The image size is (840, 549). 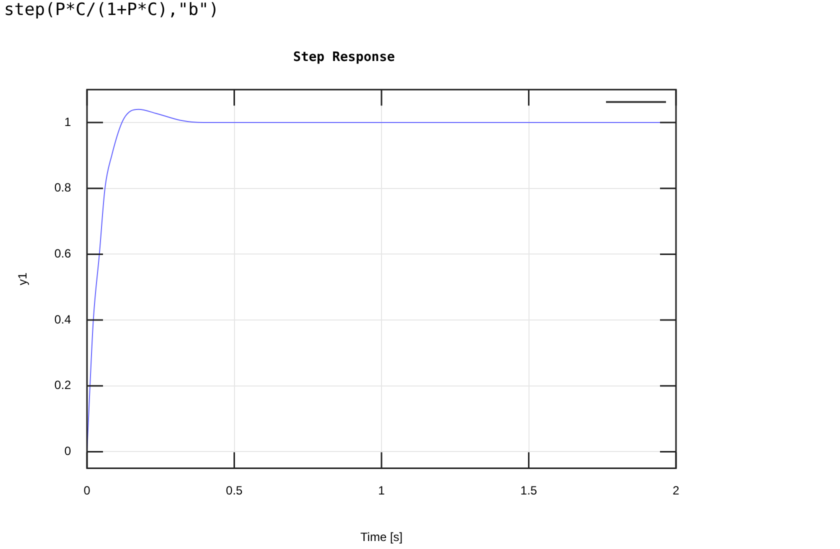 What do you see at coordinates (87, 491) in the screenshot?
I see `x-tick-label: 0` at bounding box center [87, 491].